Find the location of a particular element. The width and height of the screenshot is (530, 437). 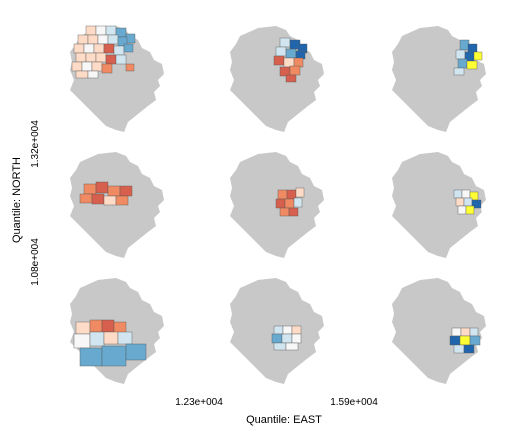

y-tick-label-1: 1.08e+004 is located at coordinates (35, 262).